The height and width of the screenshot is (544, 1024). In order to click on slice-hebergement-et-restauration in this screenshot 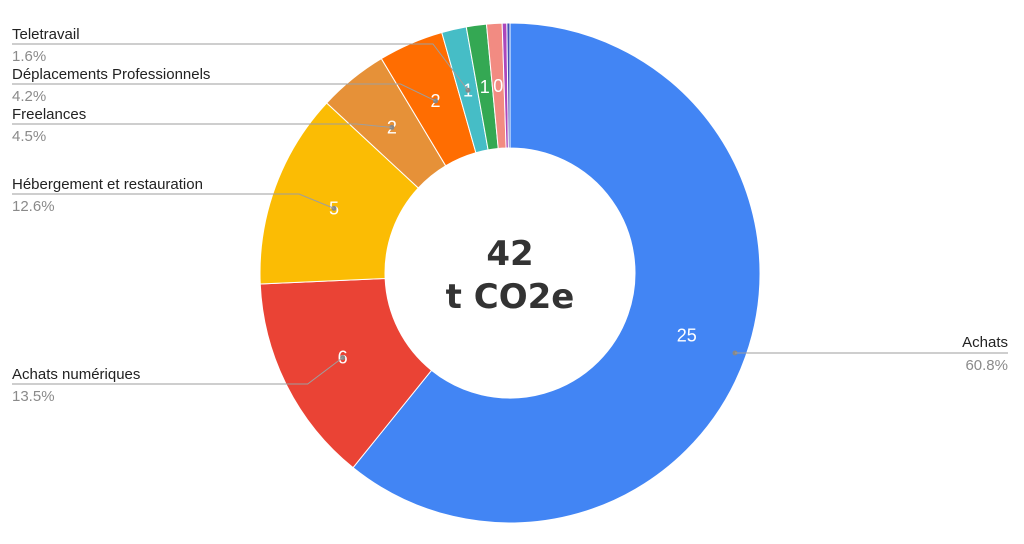, I will do `click(339, 193)`.